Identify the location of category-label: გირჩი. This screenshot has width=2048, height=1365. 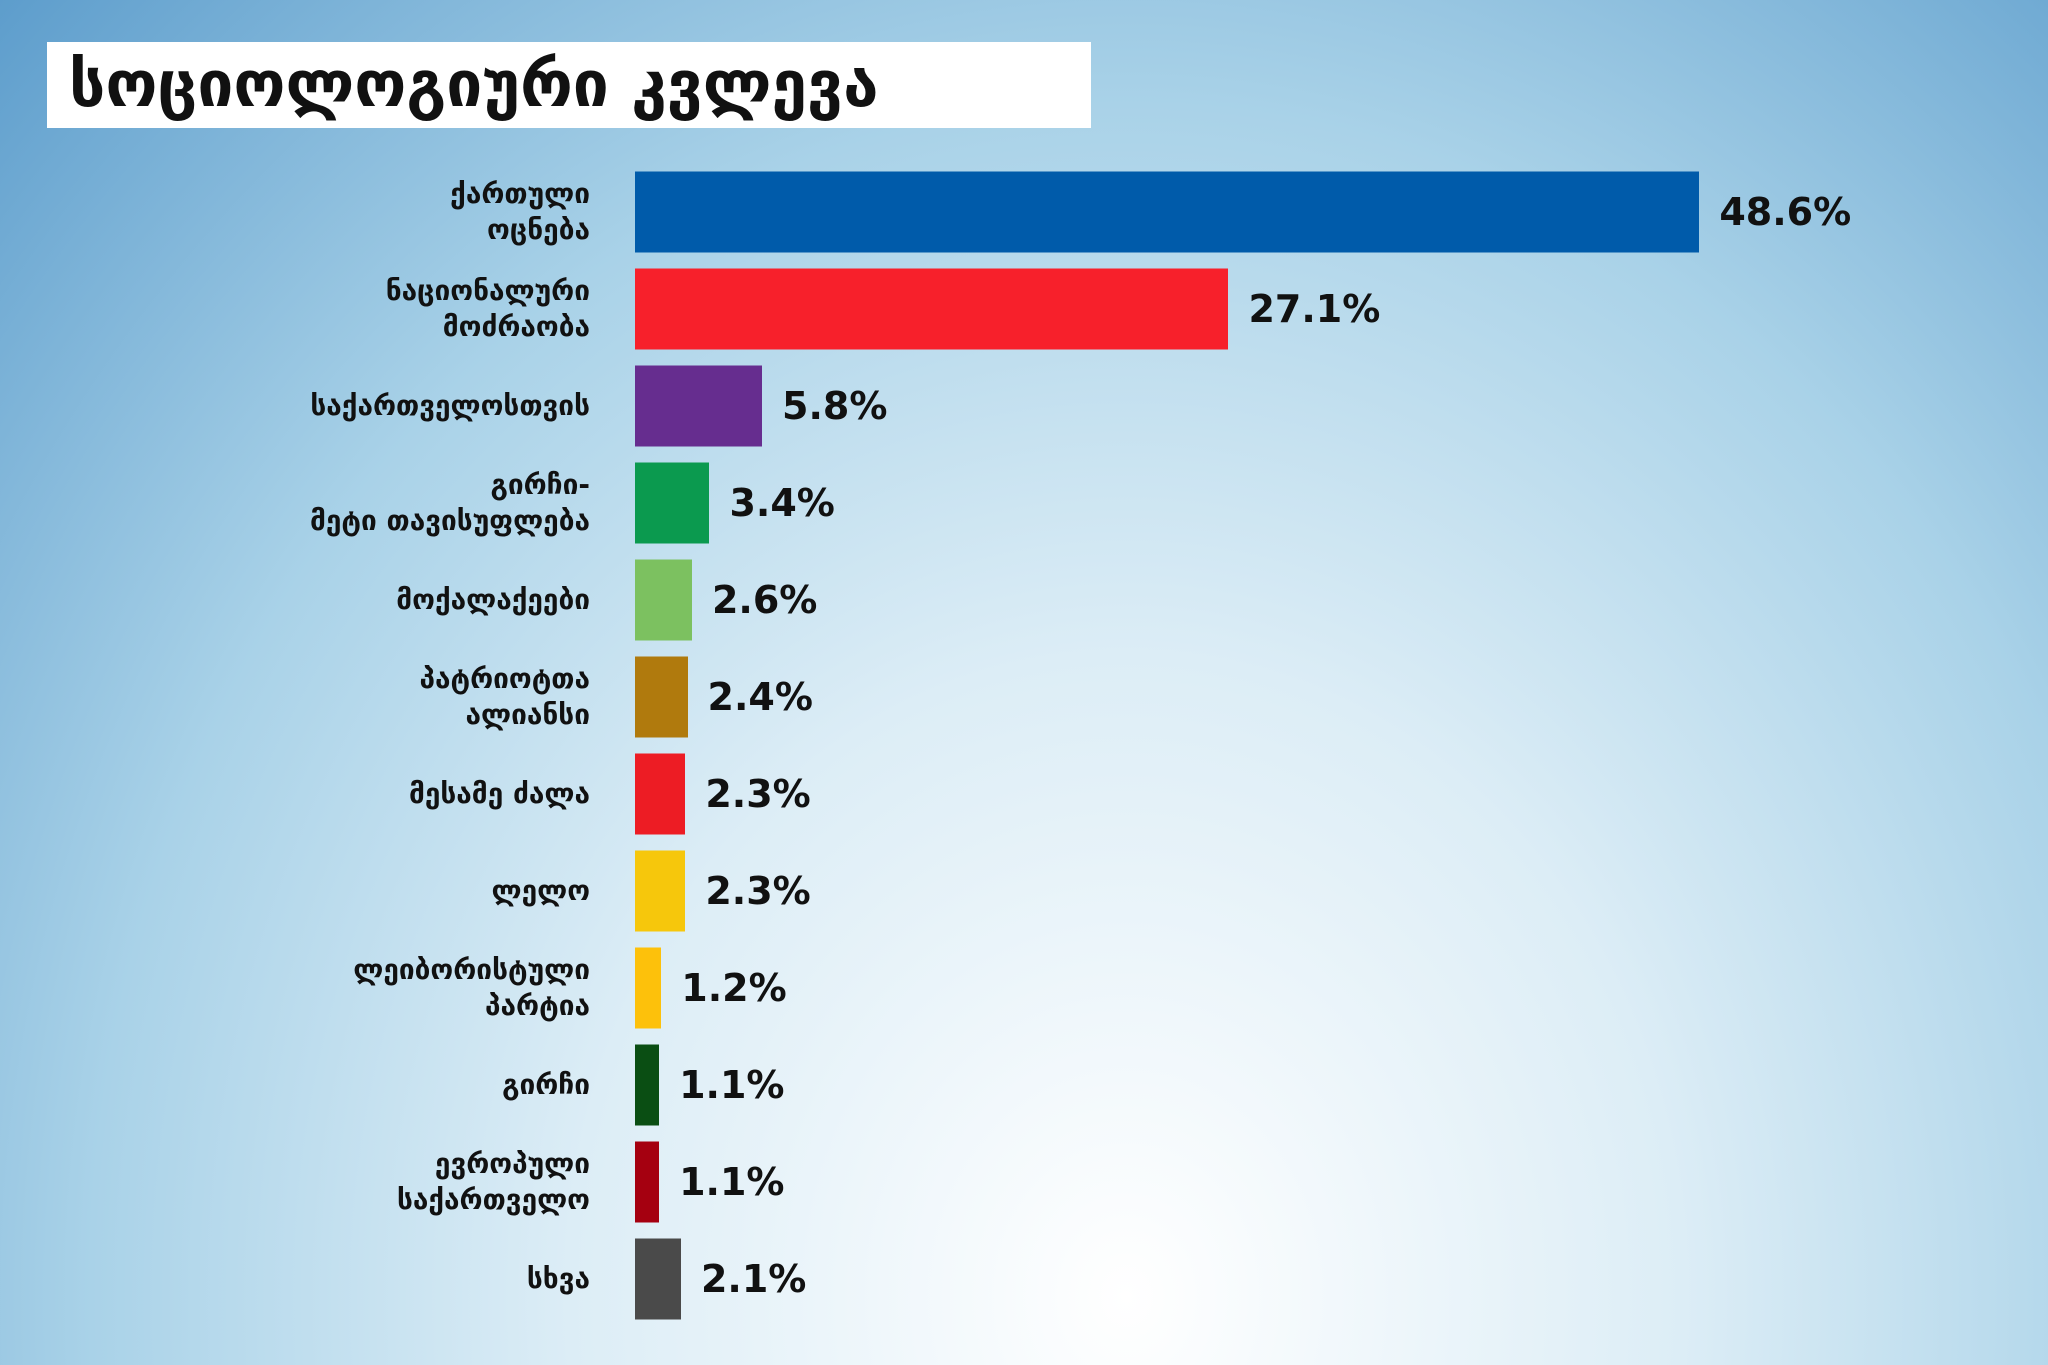
(546, 1084).